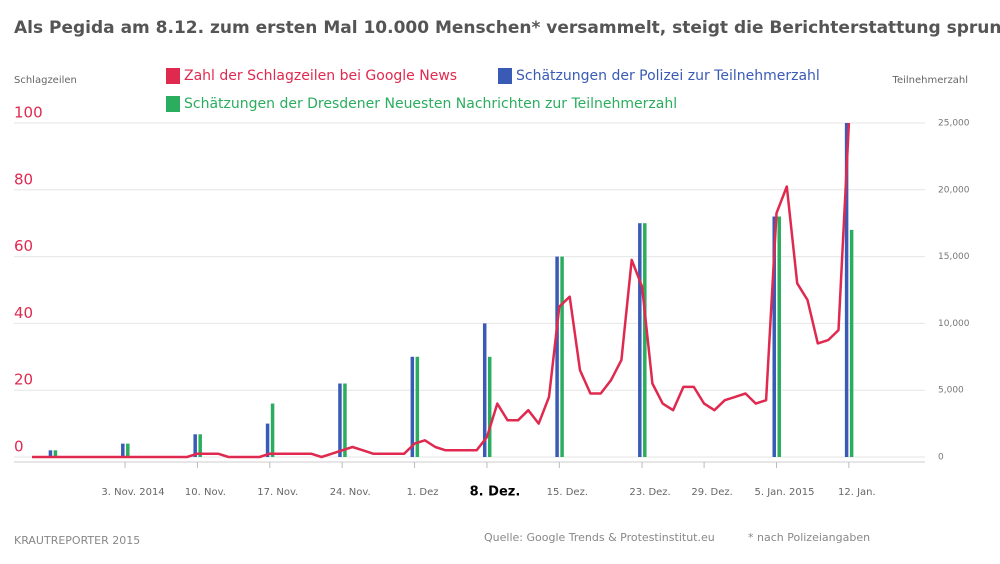  I want to click on y-tick-label: 60, so click(23, 246).